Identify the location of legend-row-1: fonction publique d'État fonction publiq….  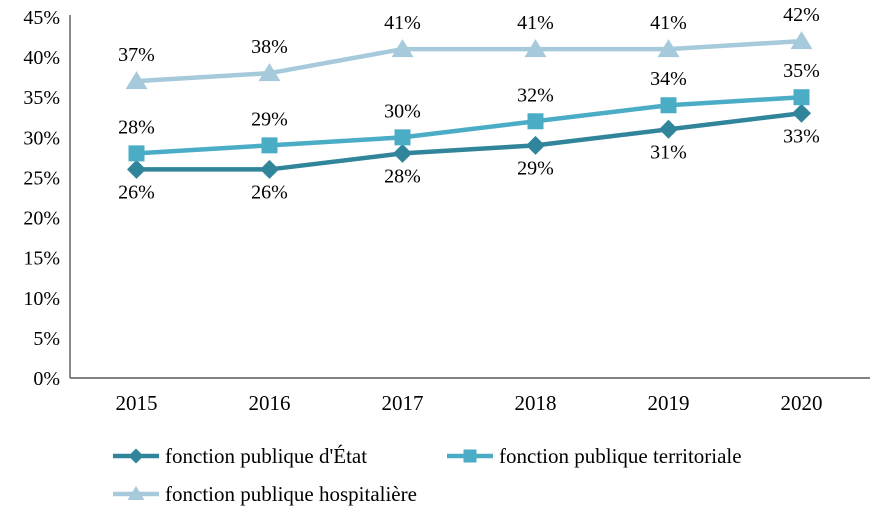
(499, 456).